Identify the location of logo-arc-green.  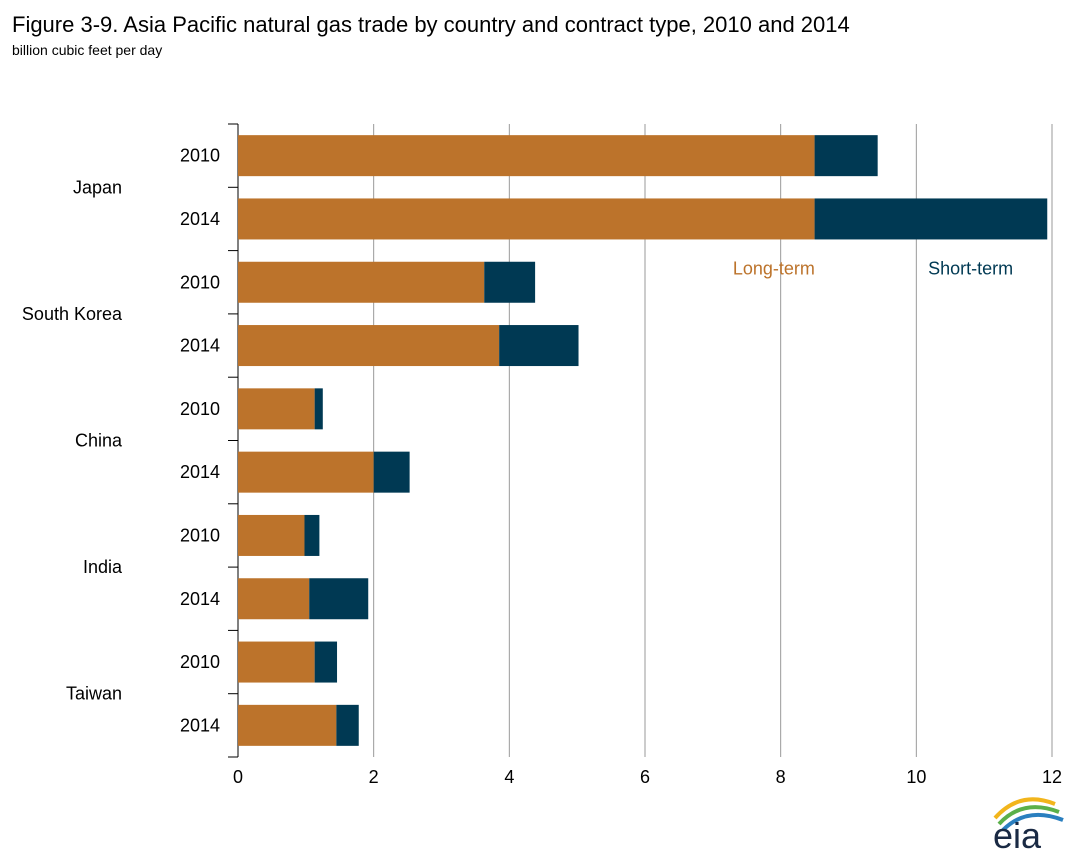
(1028, 815).